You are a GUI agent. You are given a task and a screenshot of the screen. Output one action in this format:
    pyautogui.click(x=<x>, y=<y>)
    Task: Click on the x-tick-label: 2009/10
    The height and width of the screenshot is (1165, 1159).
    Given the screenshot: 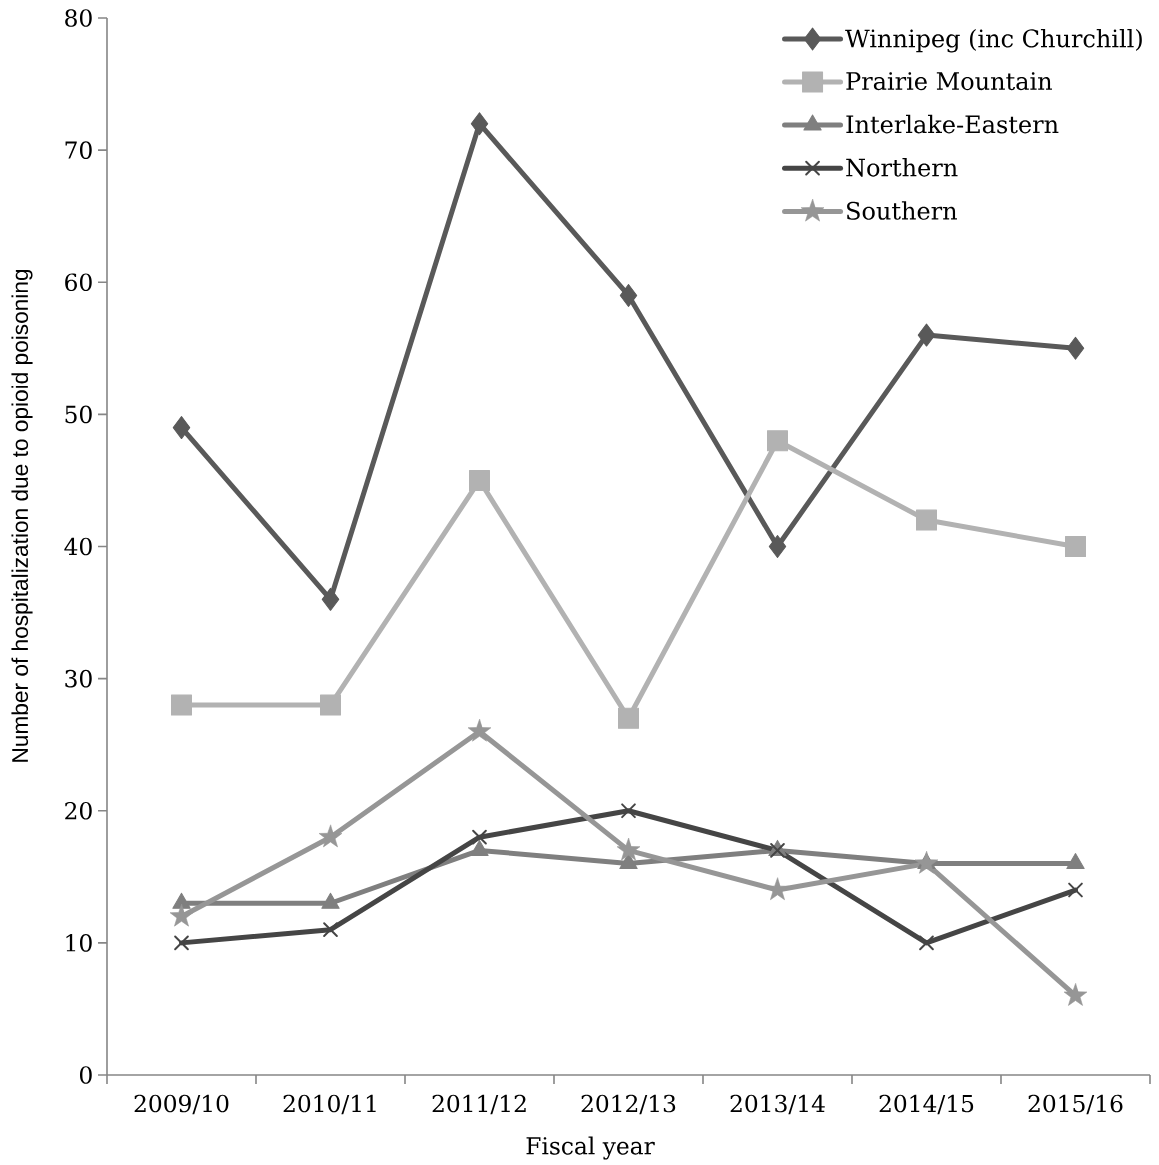 What is the action you would take?
    pyautogui.click(x=181, y=1104)
    